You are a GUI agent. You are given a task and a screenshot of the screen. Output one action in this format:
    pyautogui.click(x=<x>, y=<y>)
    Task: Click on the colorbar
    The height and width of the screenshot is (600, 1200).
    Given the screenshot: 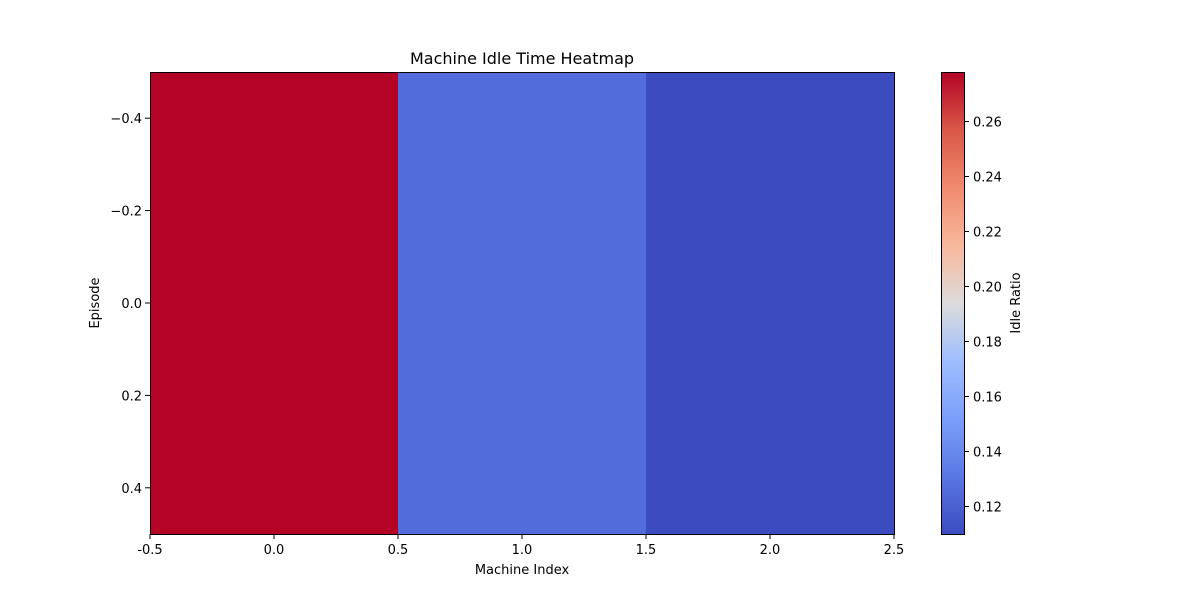 What is the action you would take?
    pyautogui.click(x=953, y=303)
    